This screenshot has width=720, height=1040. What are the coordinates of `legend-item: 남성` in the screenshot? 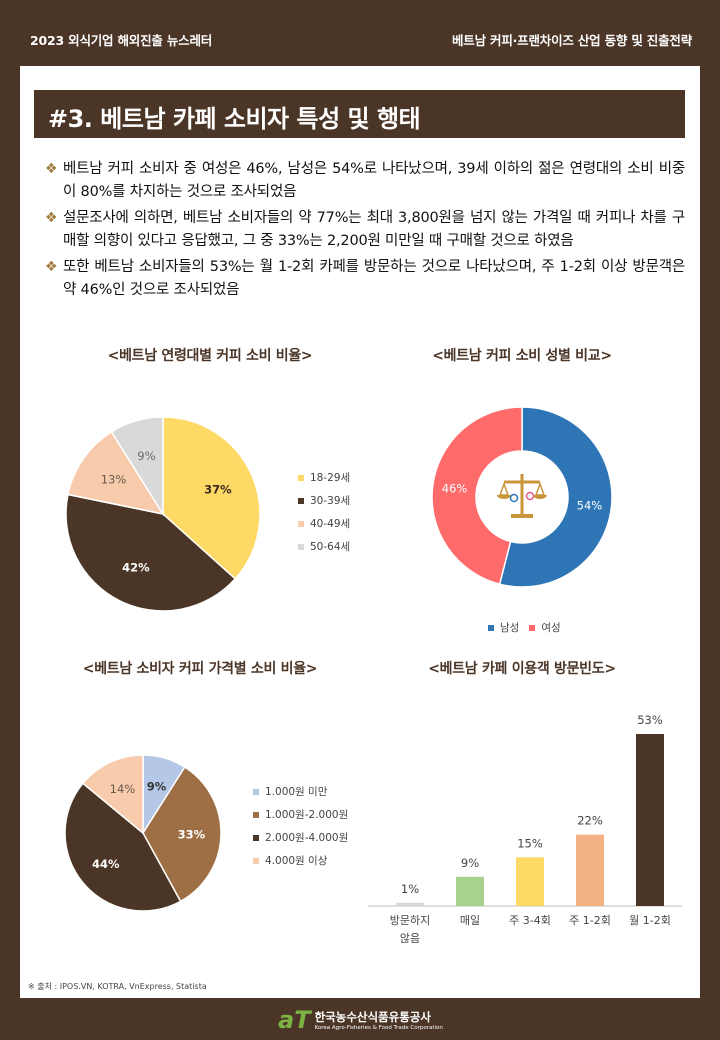 It's located at (503, 627).